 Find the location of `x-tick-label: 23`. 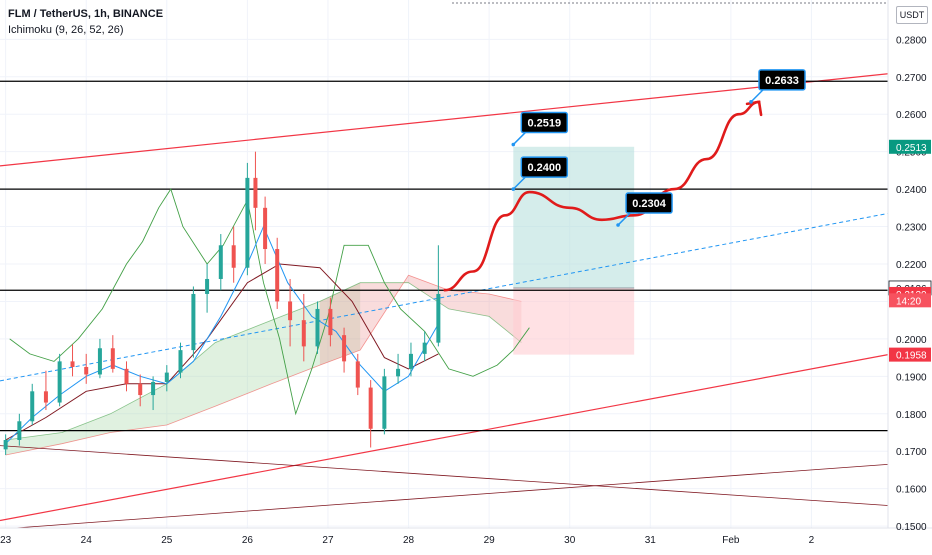

x-tick-label: 23 is located at coordinates (6, 540).